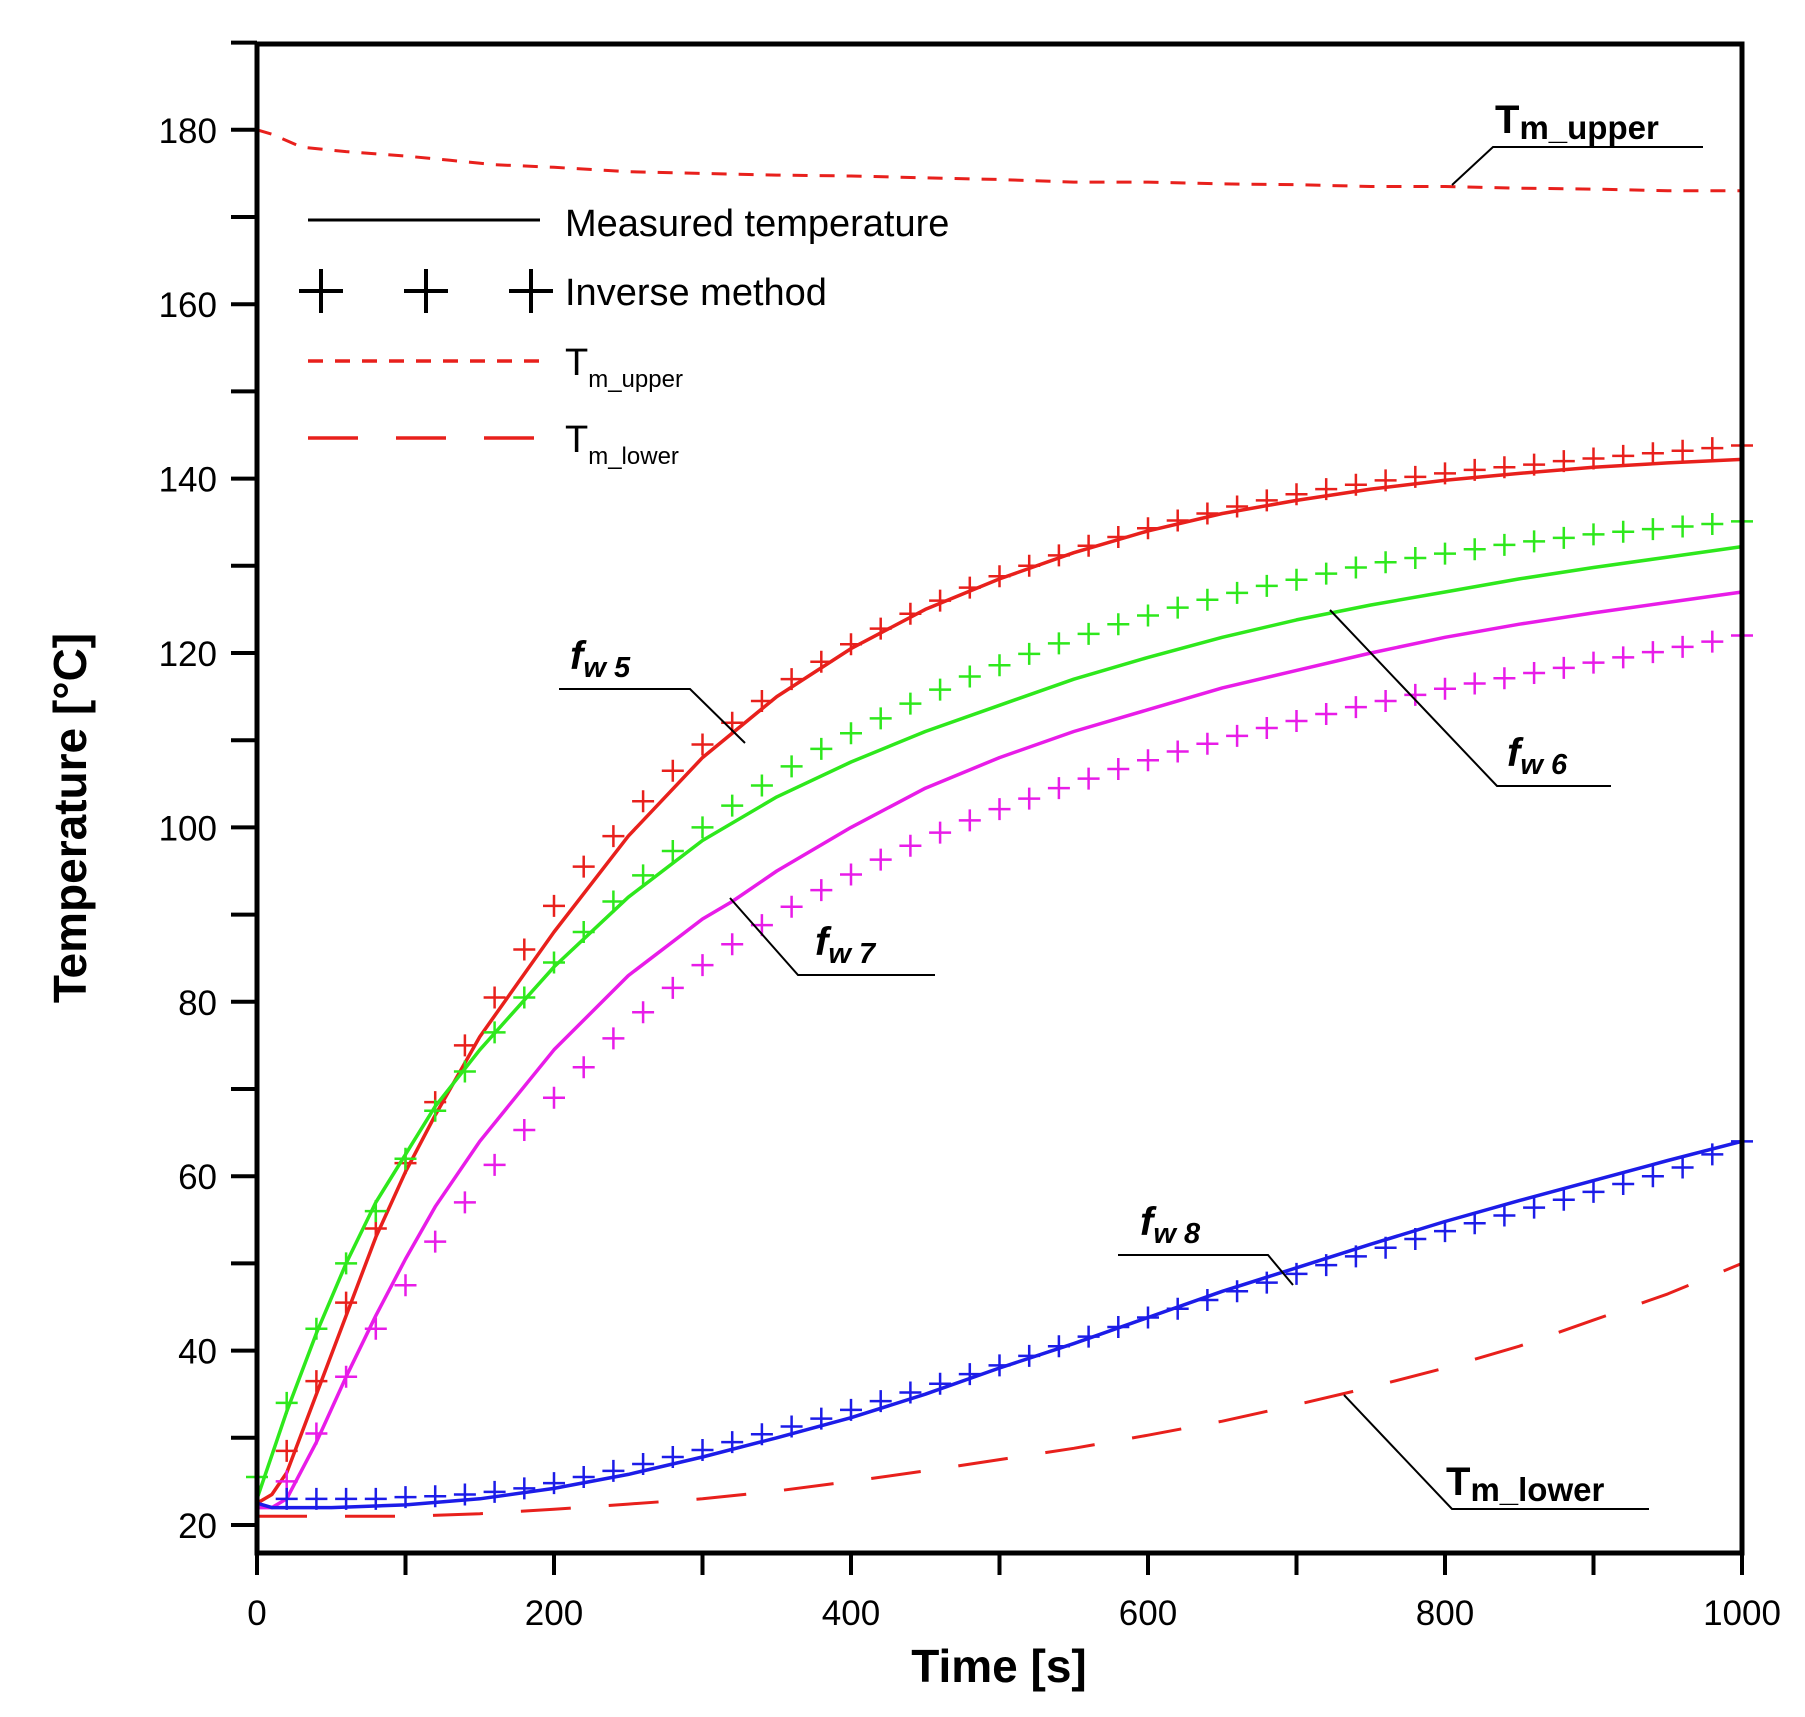  Describe the element at coordinates (70, 818) in the screenshot. I see `y-axis-title: Temperature [°C]` at that location.